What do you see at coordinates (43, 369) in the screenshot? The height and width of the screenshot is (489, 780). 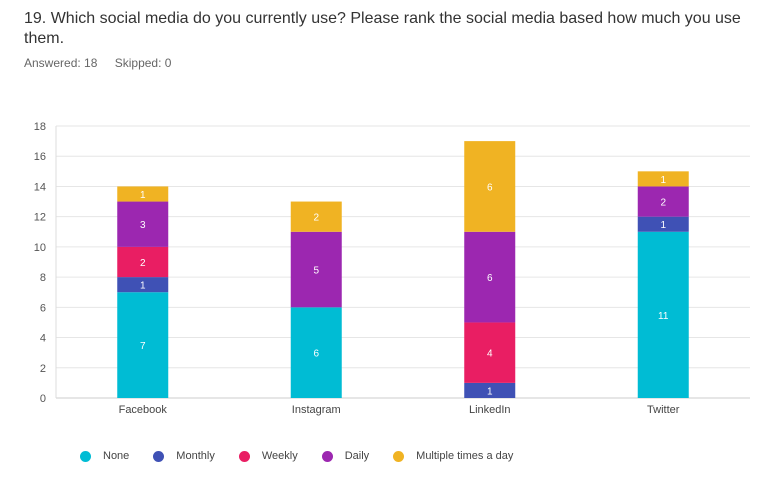 I see `y-tick-label: 2` at bounding box center [43, 369].